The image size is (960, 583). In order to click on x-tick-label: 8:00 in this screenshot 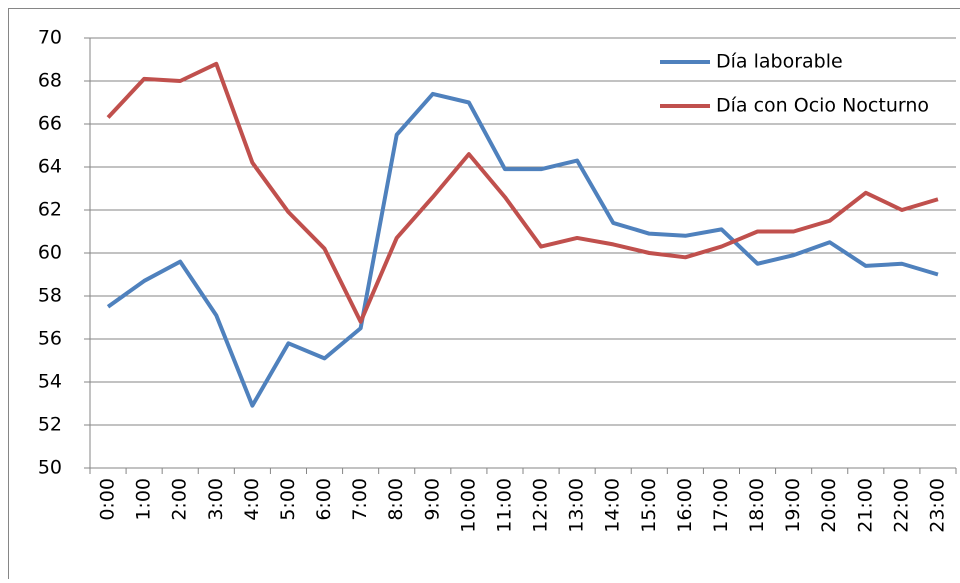, I will do `click(396, 499)`.